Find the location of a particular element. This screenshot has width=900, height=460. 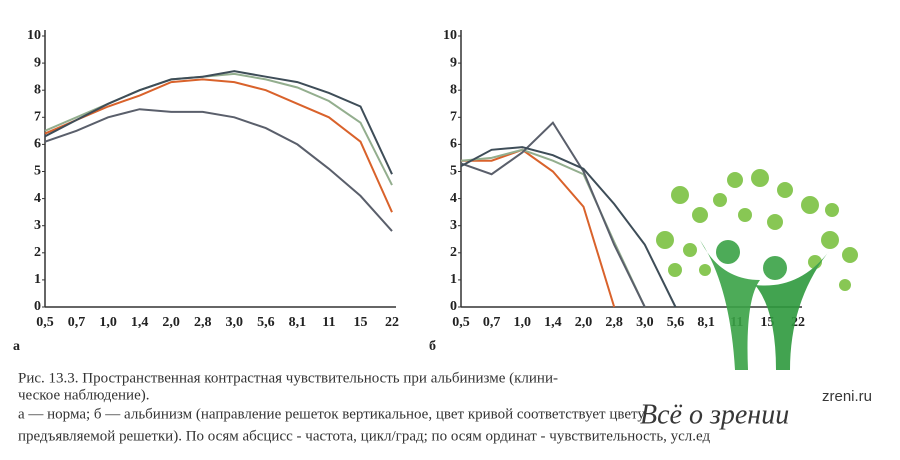

x-tick-label: 11 is located at coordinates (328, 322).